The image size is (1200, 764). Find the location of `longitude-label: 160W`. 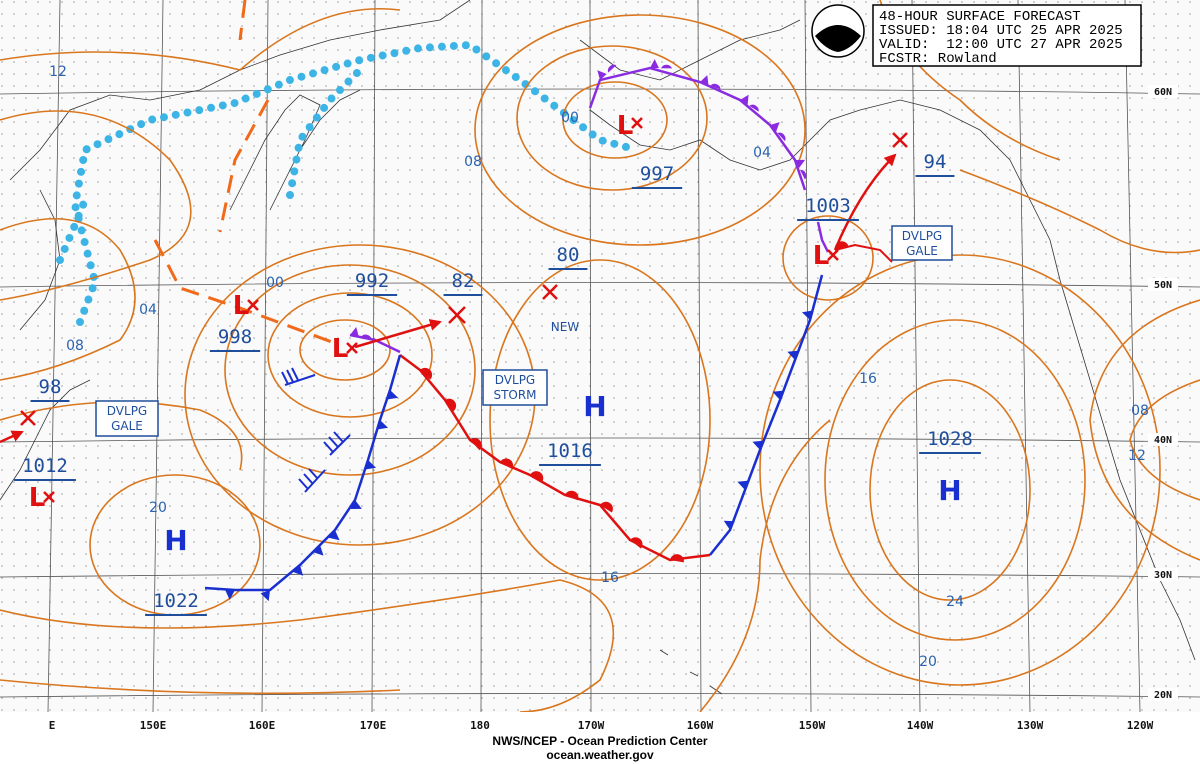

longitude-label: 160W is located at coordinates (700, 725).